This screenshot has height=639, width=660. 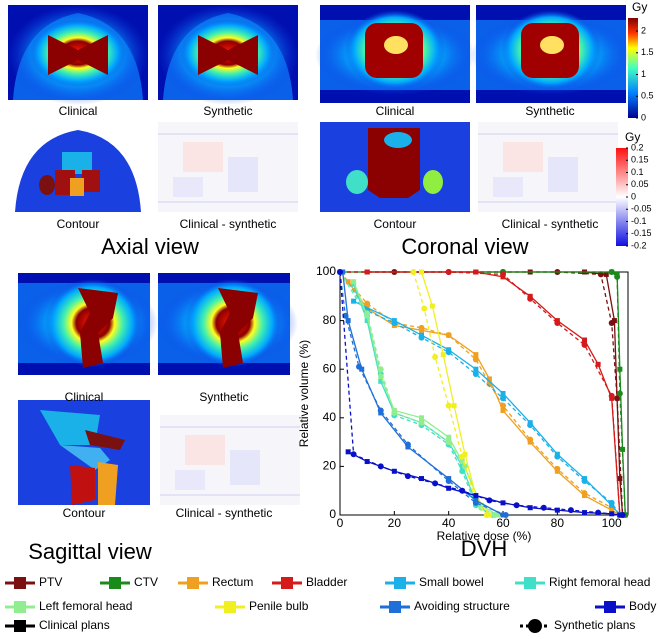 What do you see at coordinates (639, 221) in the screenshot?
I see `colorbar-tick-label: -0.1` at bounding box center [639, 221].